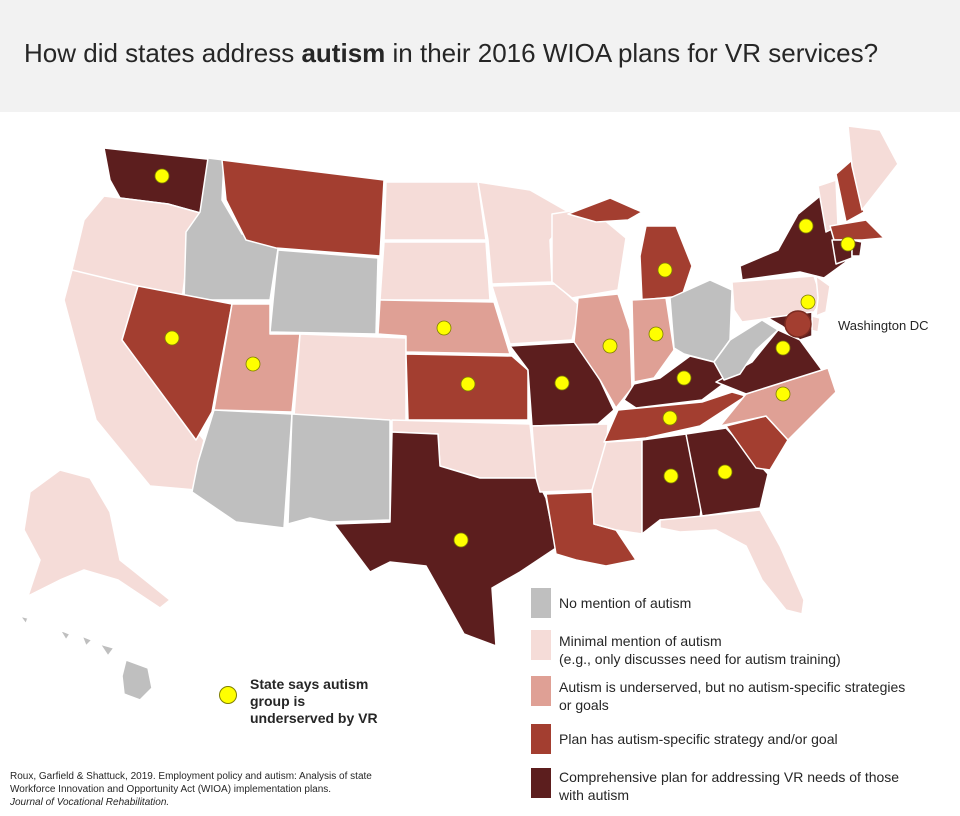 This screenshot has height=816, width=960. I want to click on legend-swatch-underserved, so click(541, 691).